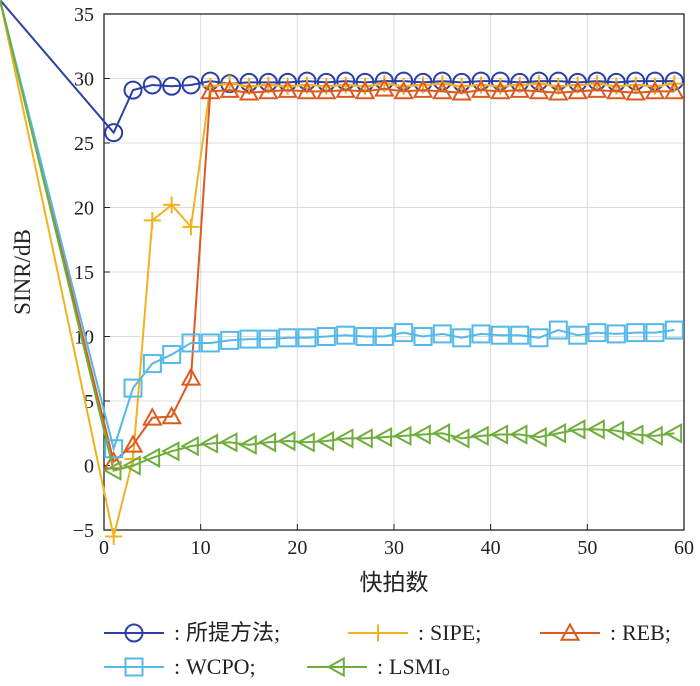 The image size is (700, 686). I want to click on legend-item-lsmi: : LSMI。, so click(385, 666).